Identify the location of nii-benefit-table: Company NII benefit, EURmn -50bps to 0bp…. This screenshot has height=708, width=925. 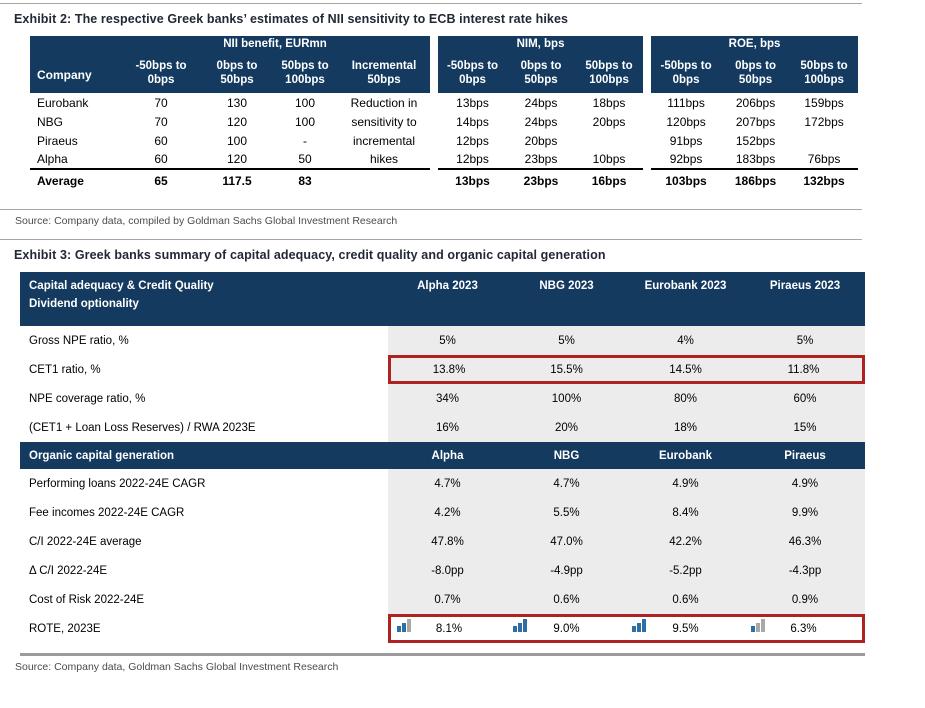
(230, 113).